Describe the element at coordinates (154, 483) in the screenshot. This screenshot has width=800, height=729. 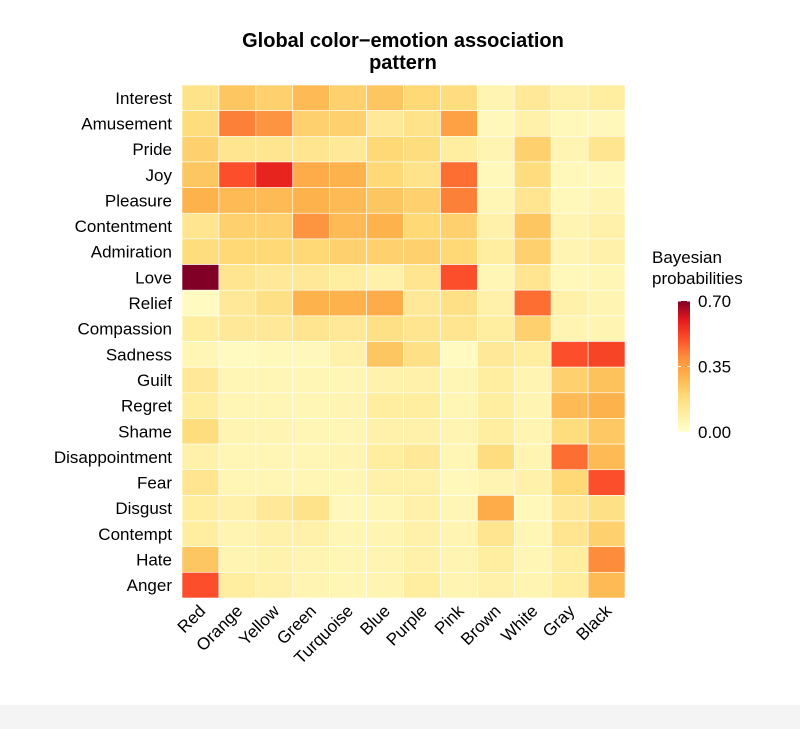
I see `y-tick-label: Fear` at that location.